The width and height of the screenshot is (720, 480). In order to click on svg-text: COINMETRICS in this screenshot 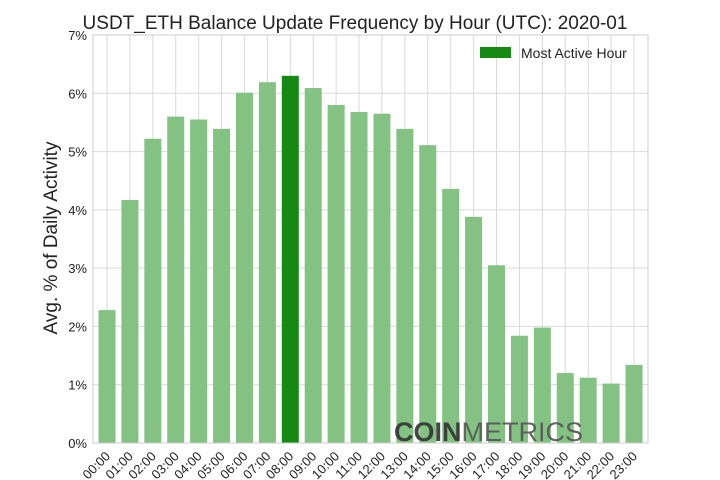, I will do `click(488, 432)`.